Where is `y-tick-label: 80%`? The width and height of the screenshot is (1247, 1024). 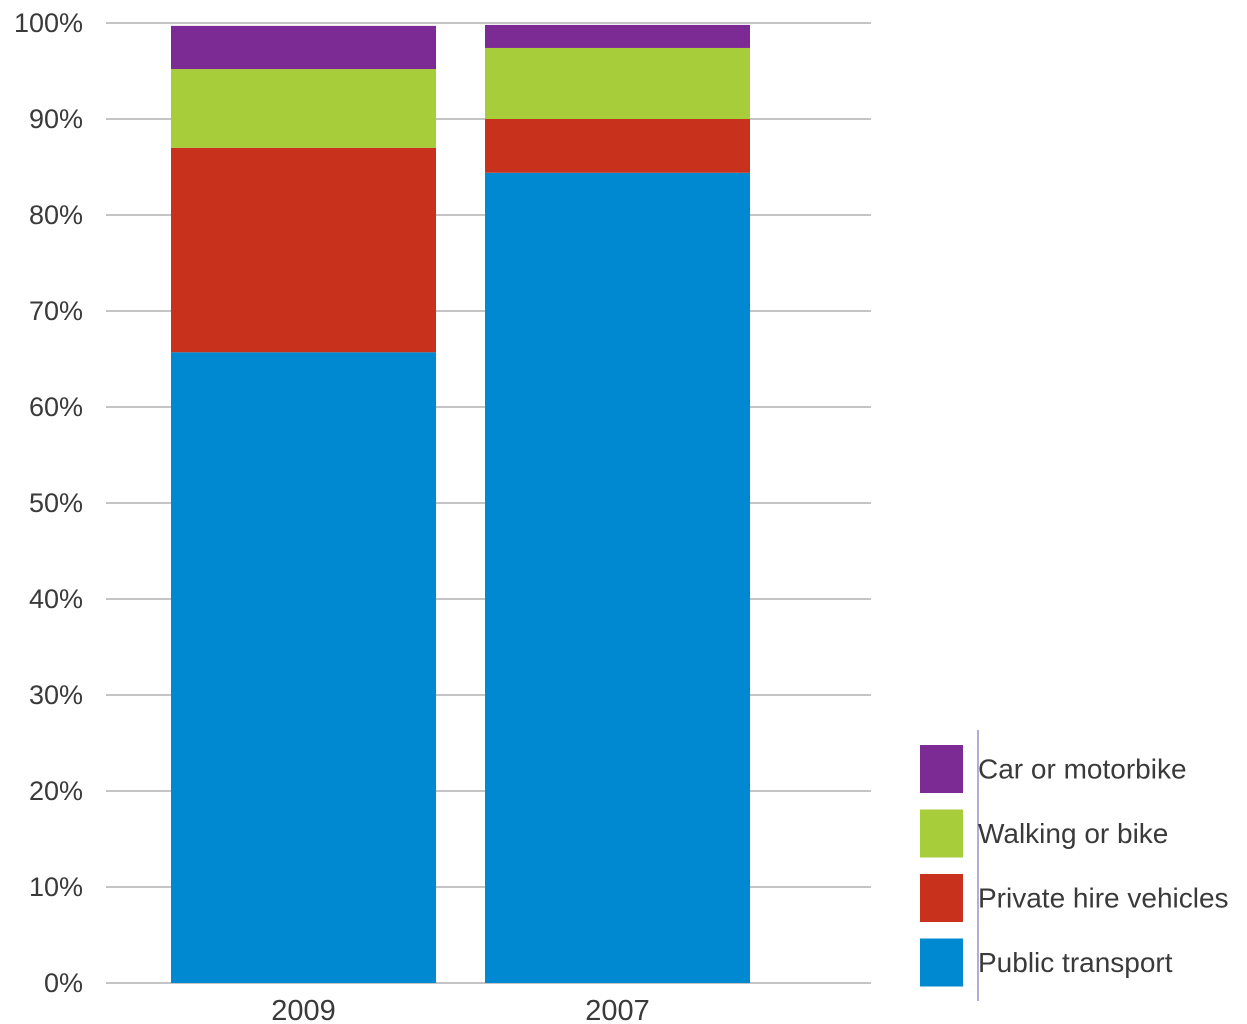
y-tick-label: 80% is located at coordinates (56, 215).